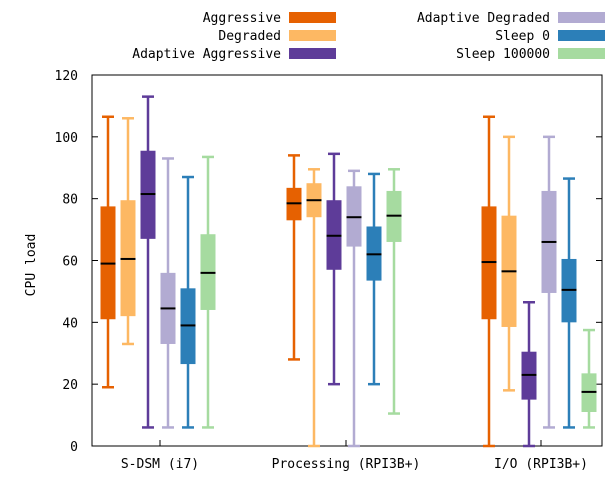 This screenshot has height=477, width=606. I want to click on legend-entry-degraded: Degraded, so click(277, 36).